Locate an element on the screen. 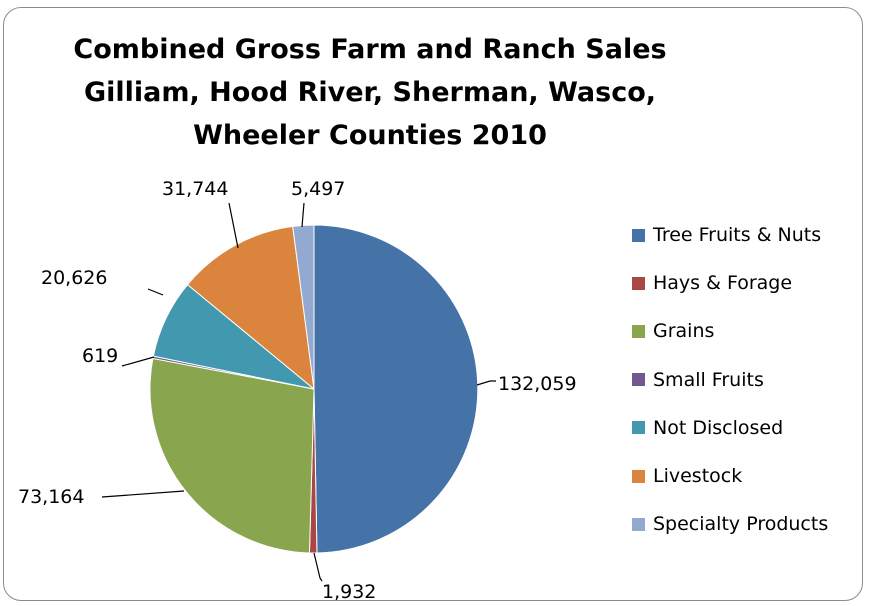 This screenshot has width=869, height=606. chart-title-line-2: Gilliam, Hood River, Sherman, Wasco, is located at coordinates (370, 92).